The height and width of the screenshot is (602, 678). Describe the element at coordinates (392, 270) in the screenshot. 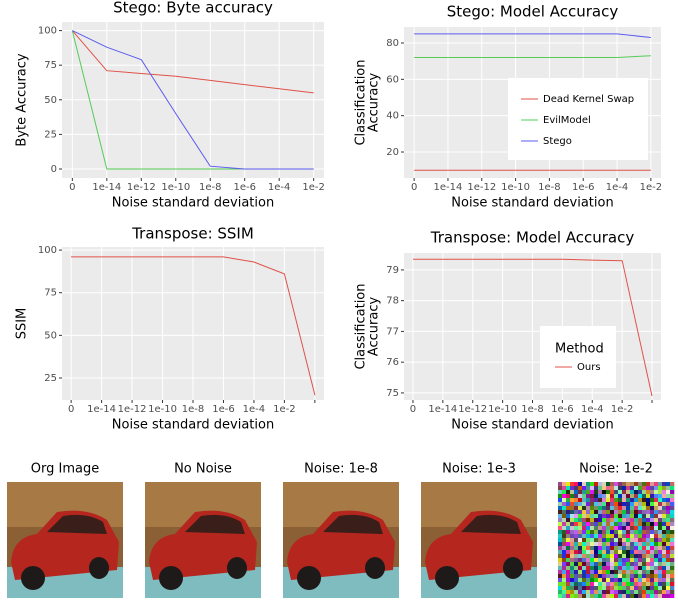

I see `y-tick-label: 79` at that location.